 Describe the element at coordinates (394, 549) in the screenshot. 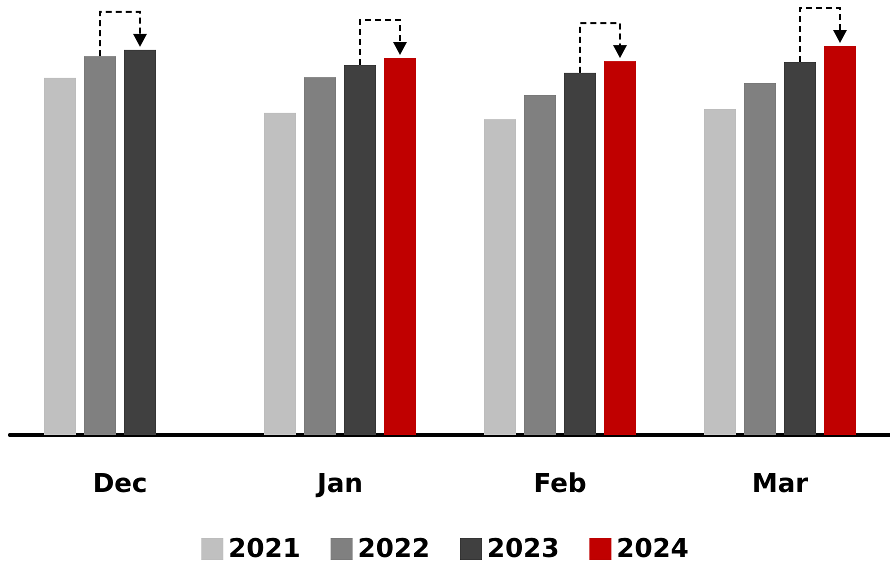

I see `legend-label: 2022` at that location.